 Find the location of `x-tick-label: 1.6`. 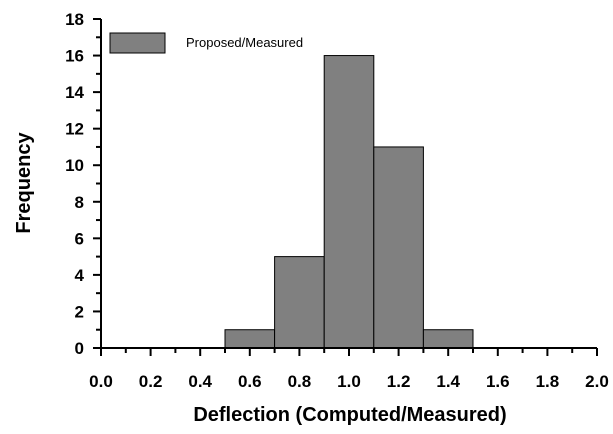

x-tick-label: 1.6 is located at coordinates (498, 381).